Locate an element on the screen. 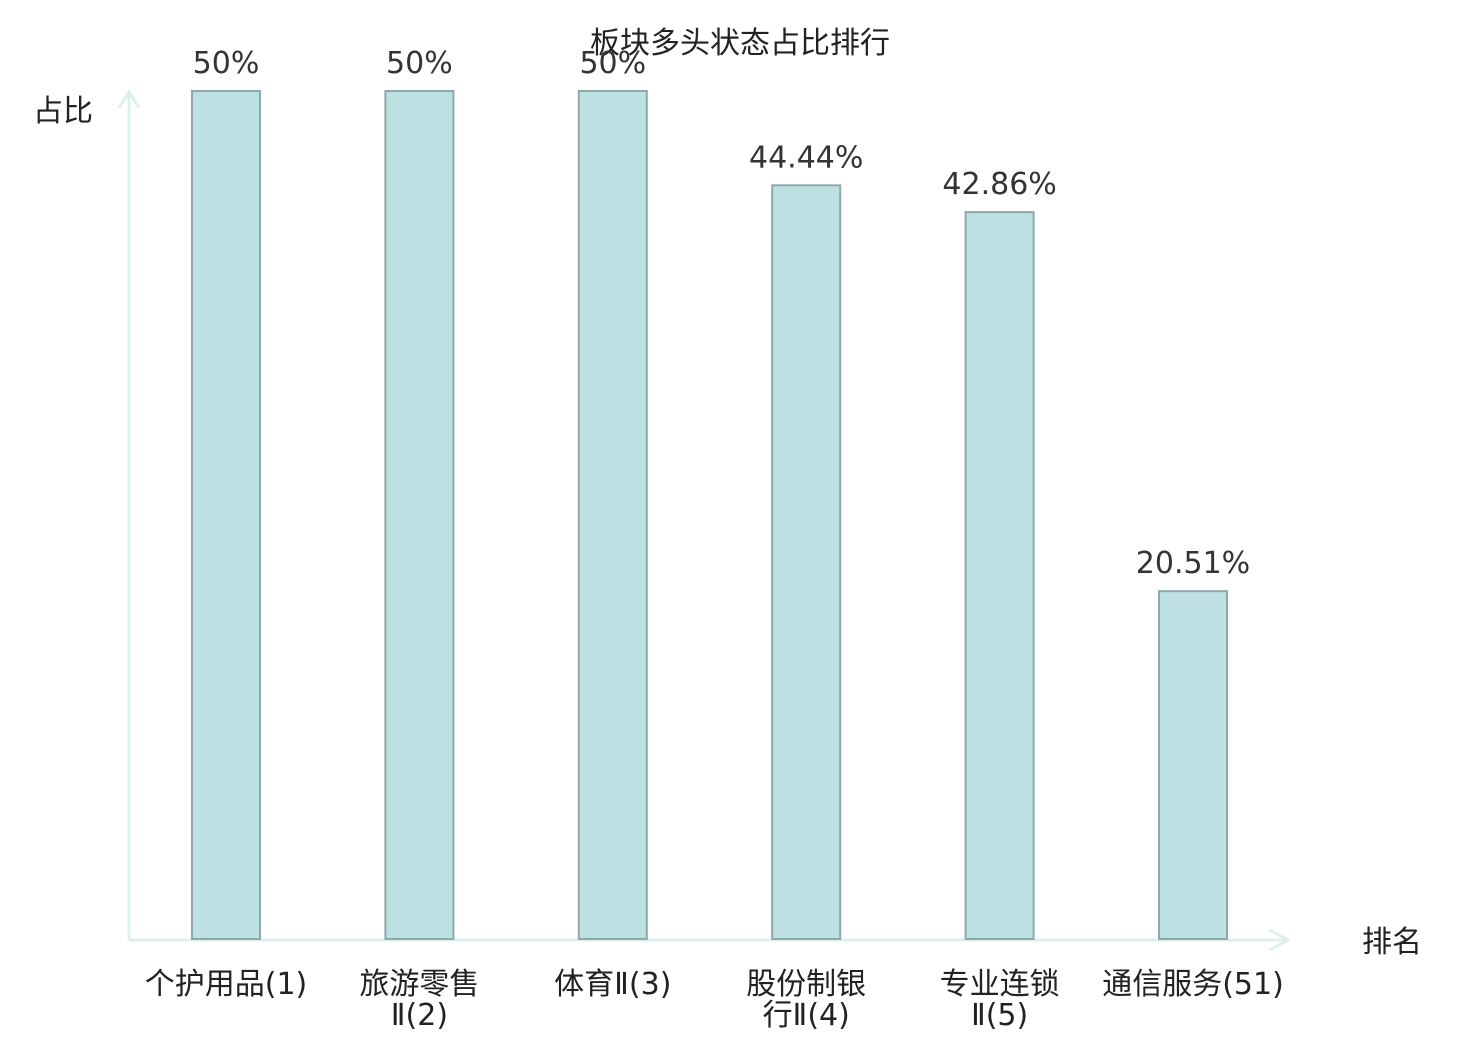 Image resolution: width=1480 pixels, height=1040 pixels. x-tick-label: Ⅱ(2) is located at coordinates (419, 1015).